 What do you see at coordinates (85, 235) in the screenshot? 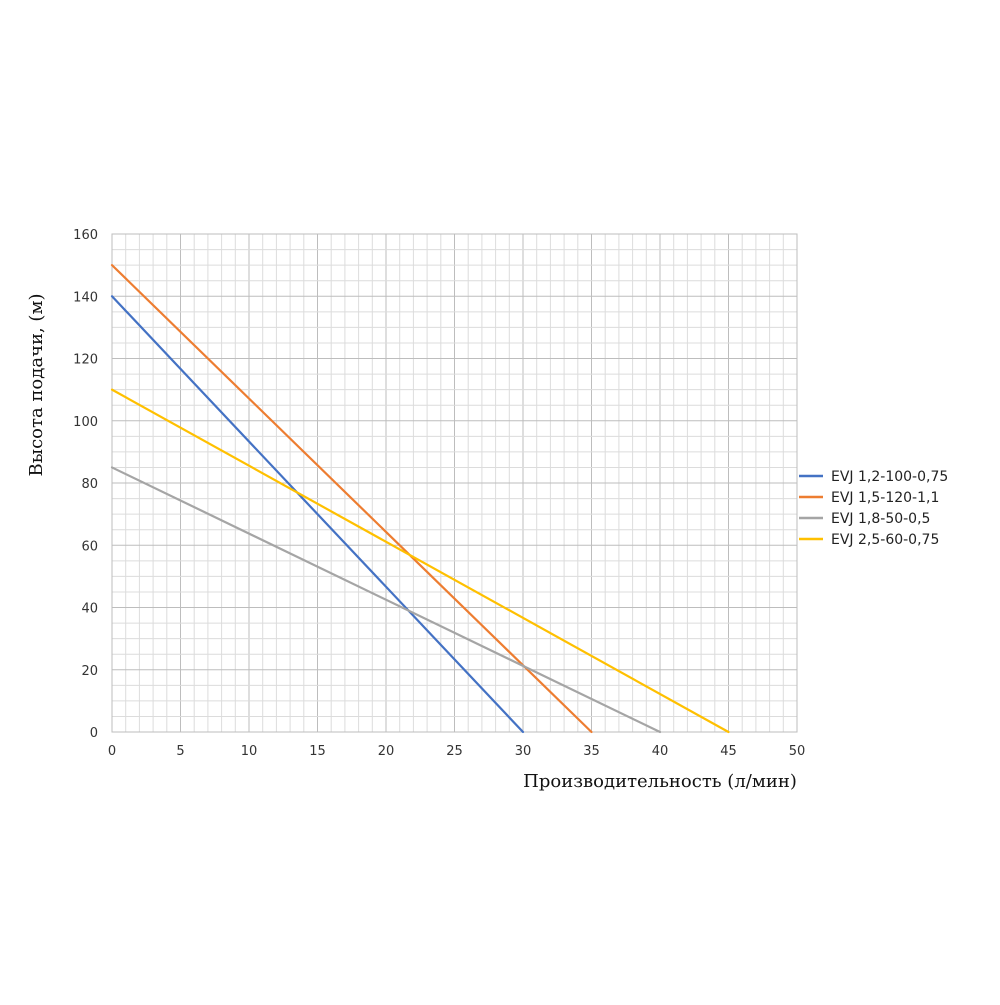
I see `y-tick-label: 160` at bounding box center [85, 235].